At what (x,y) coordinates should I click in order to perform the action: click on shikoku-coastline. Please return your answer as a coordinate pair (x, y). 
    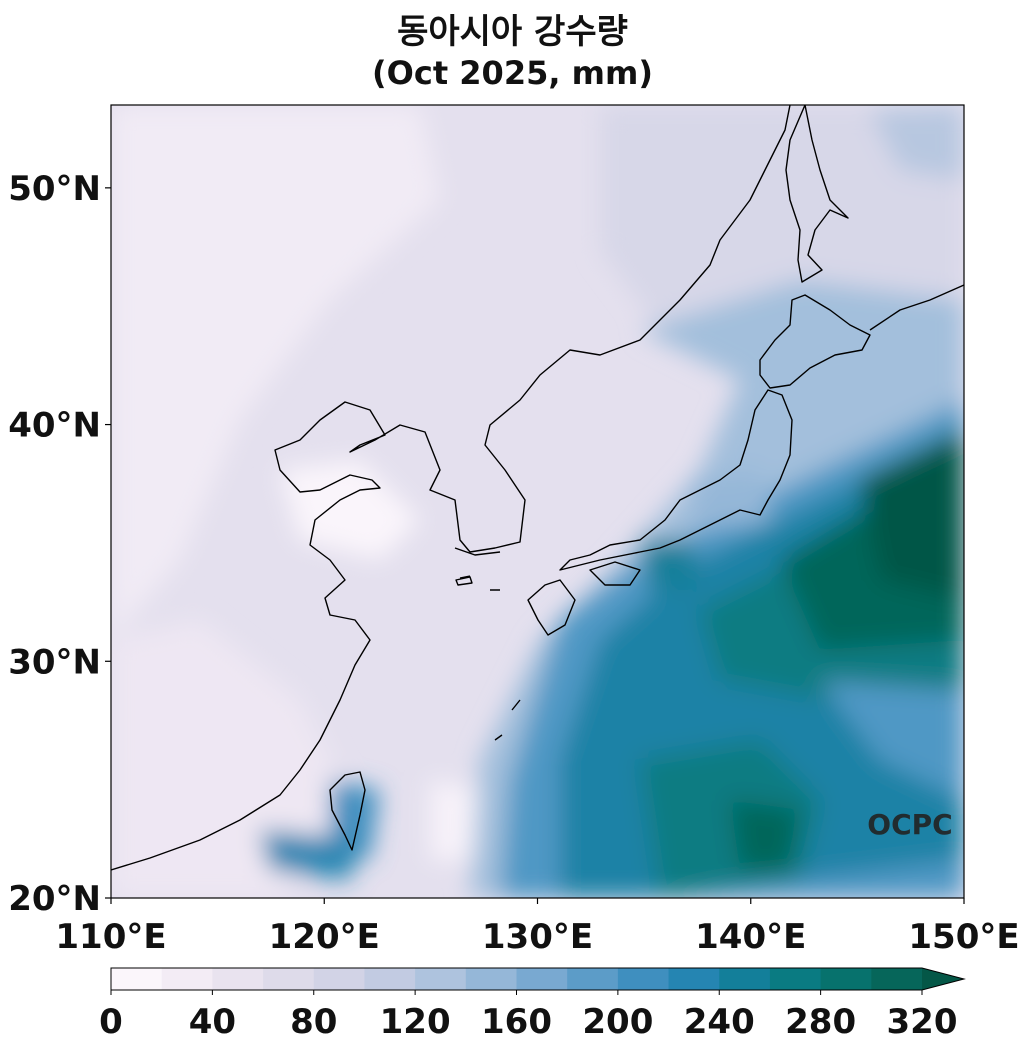
    Looking at the image, I should click on (615, 573).